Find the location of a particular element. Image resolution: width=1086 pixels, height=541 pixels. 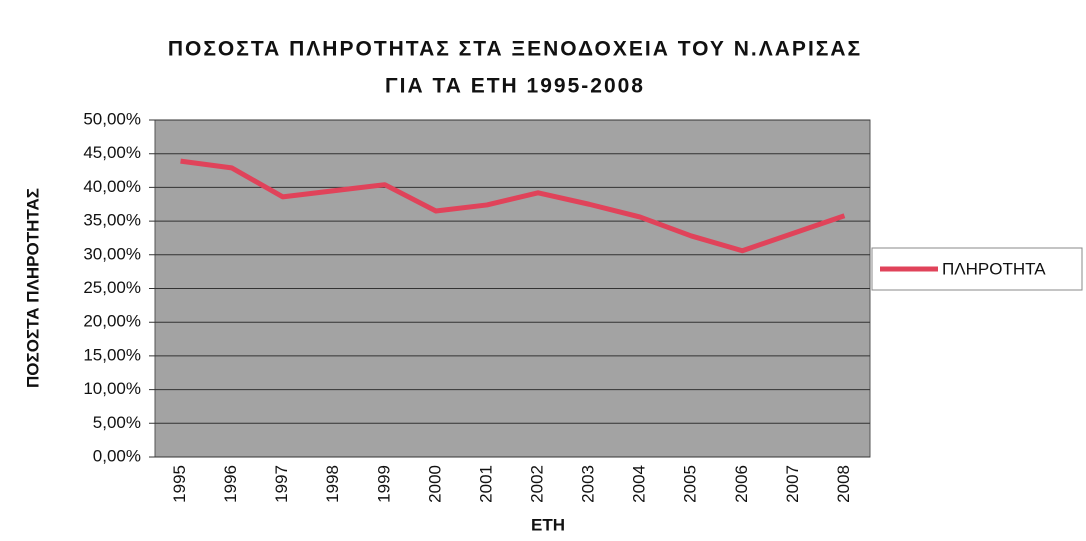

x-tick-label: 1997 is located at coordinates (281, 484).